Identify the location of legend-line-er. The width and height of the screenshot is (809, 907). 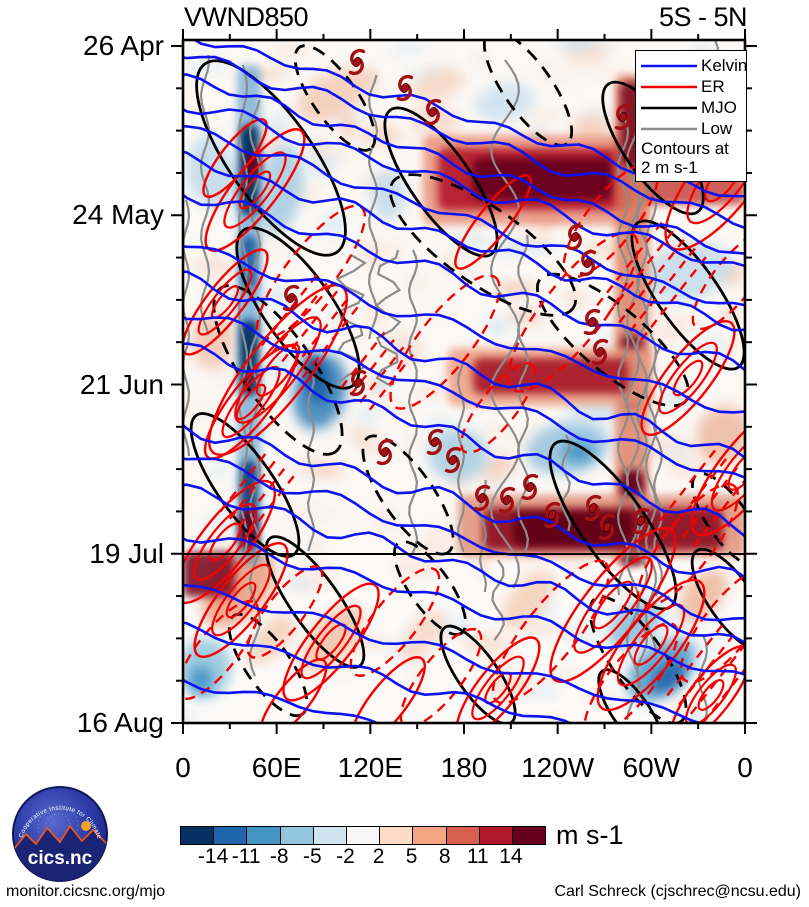
(669, 86).